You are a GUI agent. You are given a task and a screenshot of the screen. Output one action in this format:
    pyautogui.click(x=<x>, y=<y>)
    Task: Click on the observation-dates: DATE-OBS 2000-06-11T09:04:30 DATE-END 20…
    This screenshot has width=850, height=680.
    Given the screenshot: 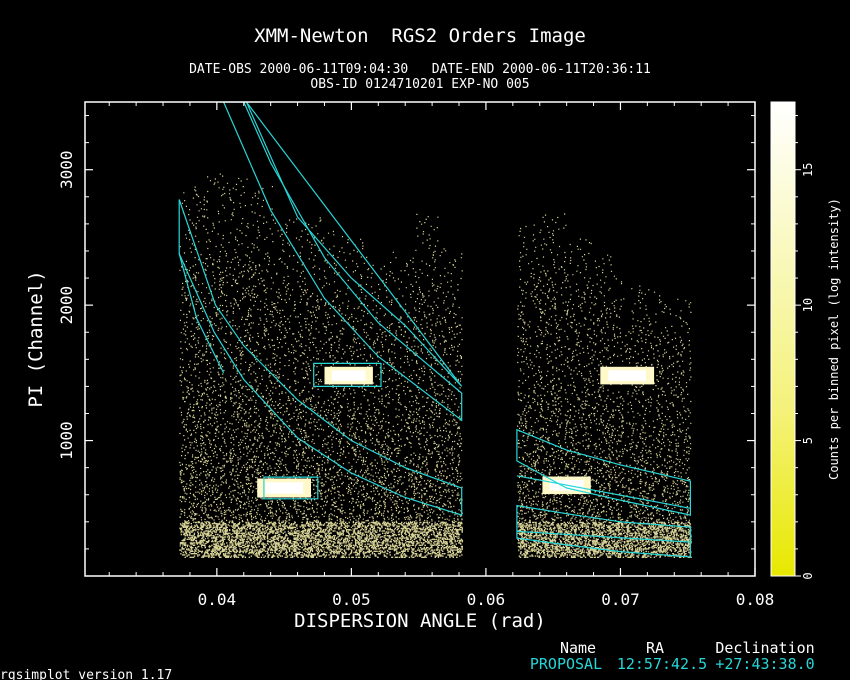 What is the action you would take?
    pyautogui.click(x=420, y=69)
    